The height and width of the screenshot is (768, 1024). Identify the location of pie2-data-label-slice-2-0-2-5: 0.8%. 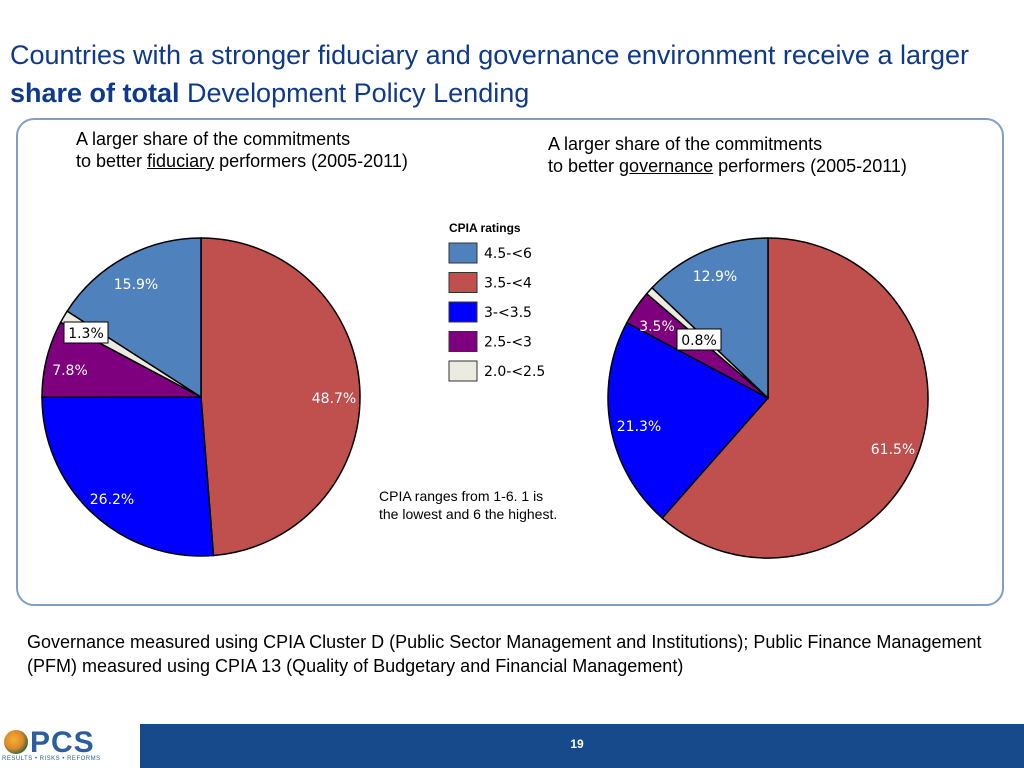
(699, 341).